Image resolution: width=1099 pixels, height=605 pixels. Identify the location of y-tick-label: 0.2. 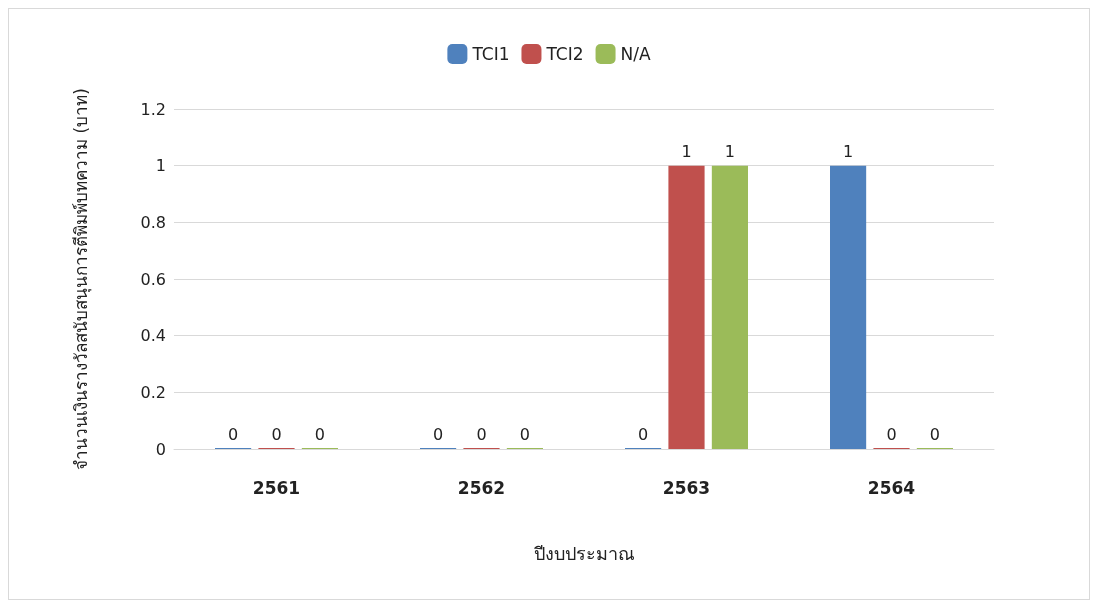
(153, 392).